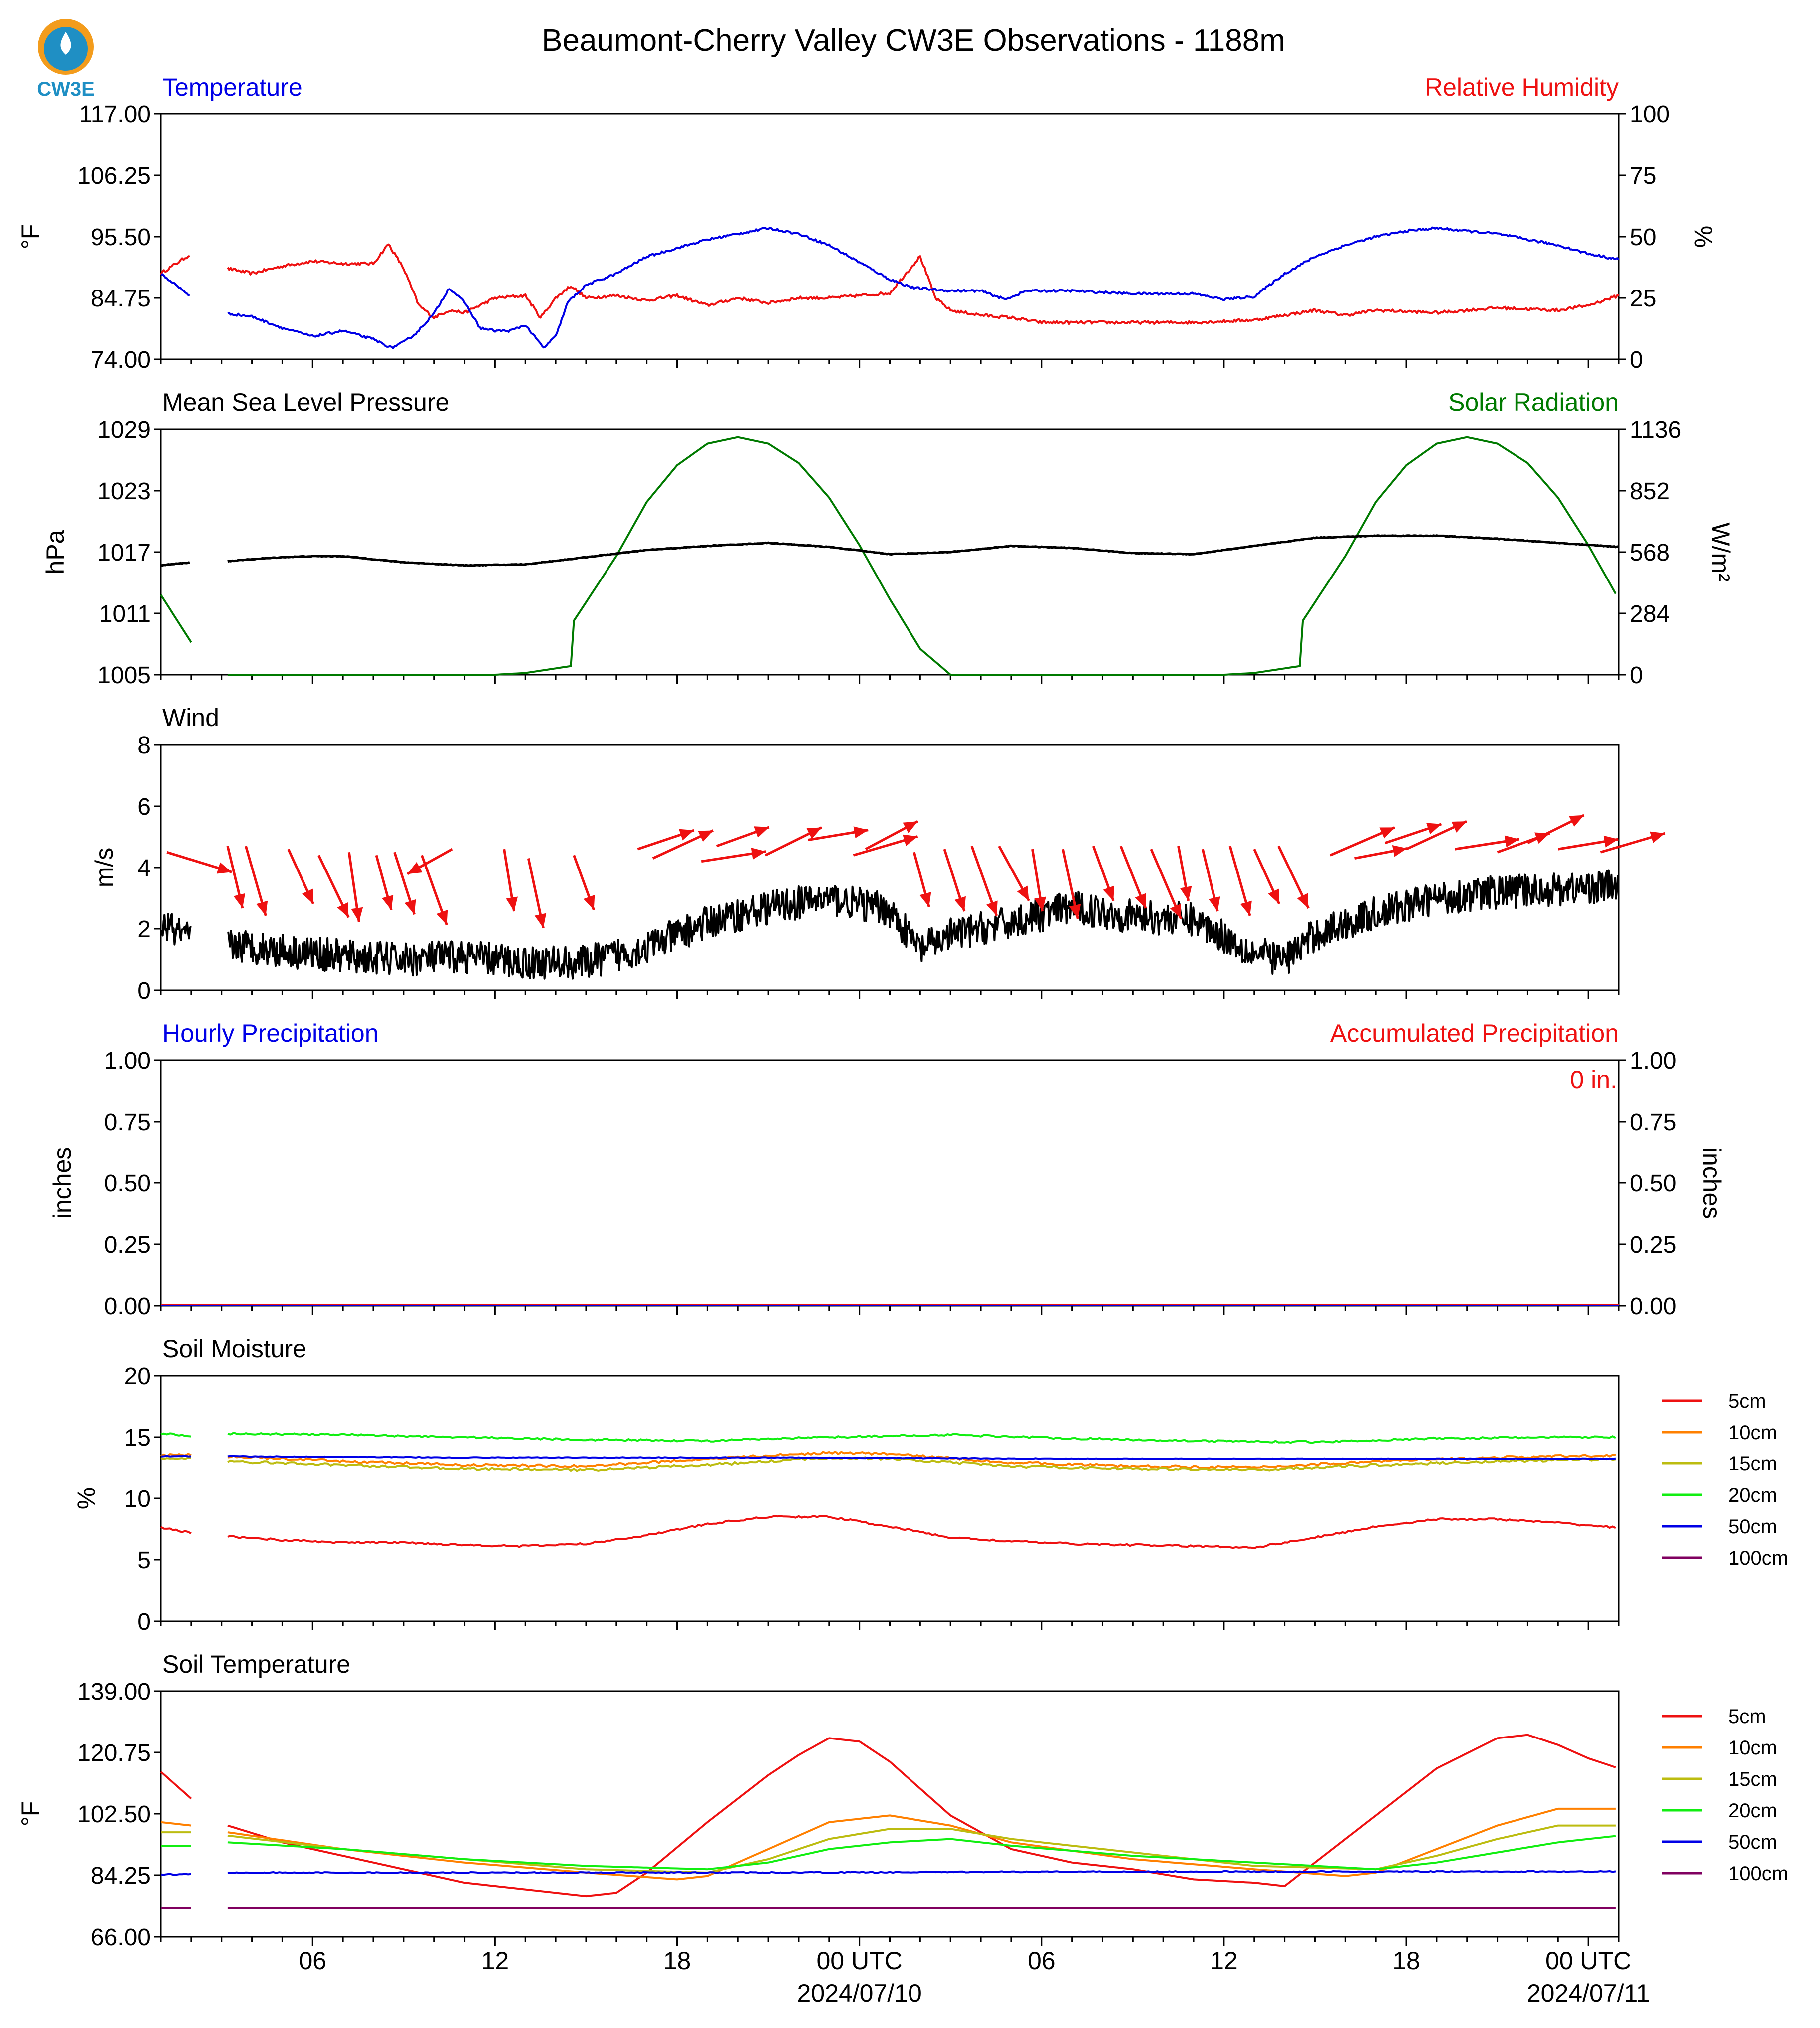 The image size is (1820, 2028). I want to click on soil-temperature-legend-label: 50cm, so click(1752, 1842).